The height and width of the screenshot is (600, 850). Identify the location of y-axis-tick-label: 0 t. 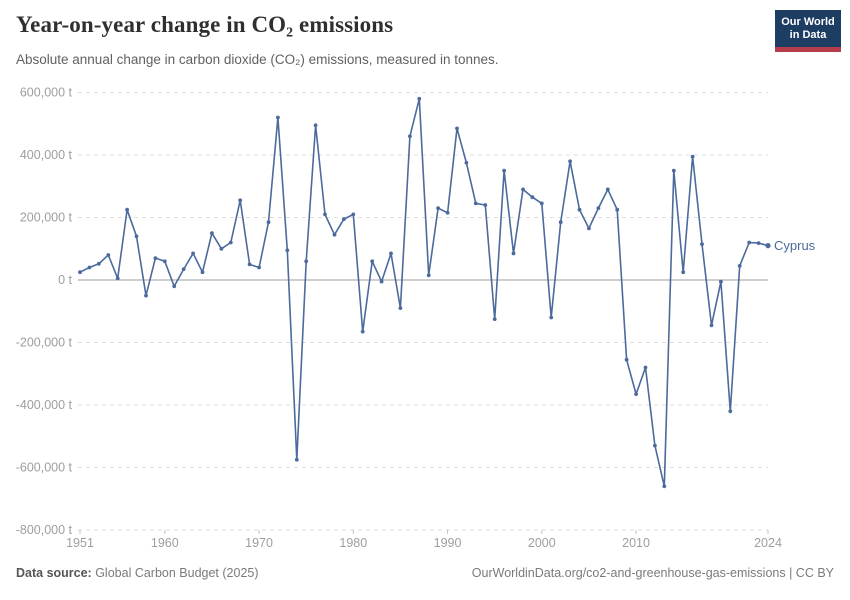
(65, 280).